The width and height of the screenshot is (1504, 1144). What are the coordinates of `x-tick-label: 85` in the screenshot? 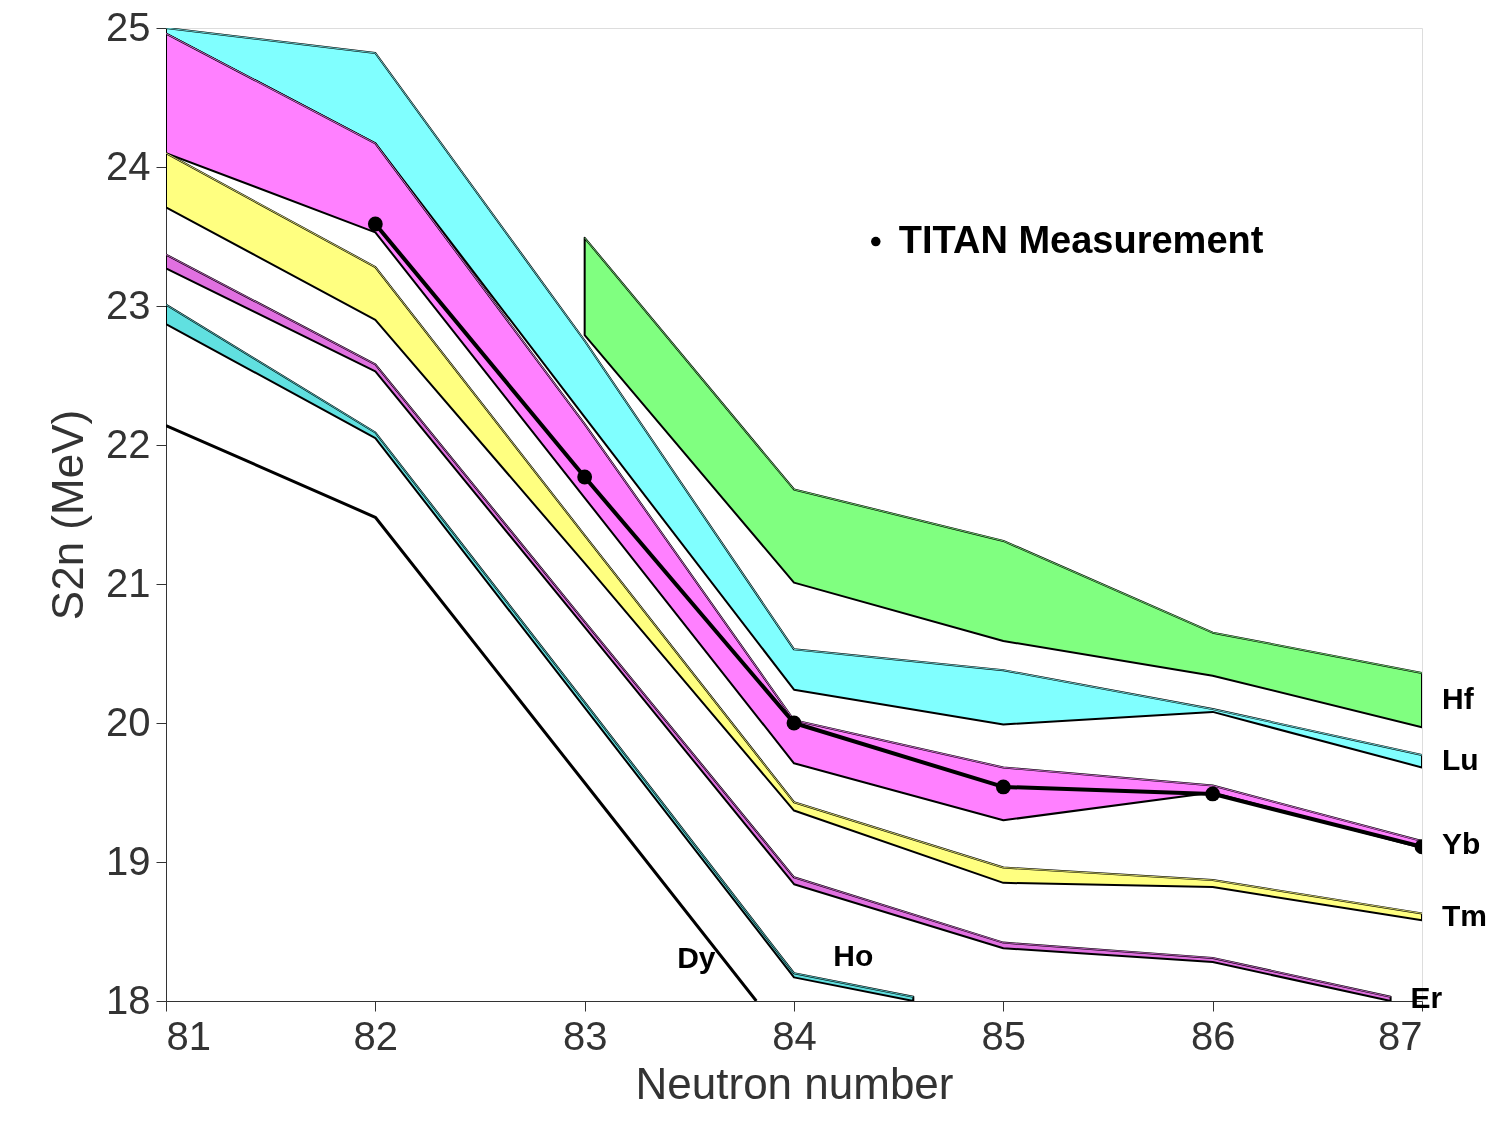 It's located at (1004, 1035).